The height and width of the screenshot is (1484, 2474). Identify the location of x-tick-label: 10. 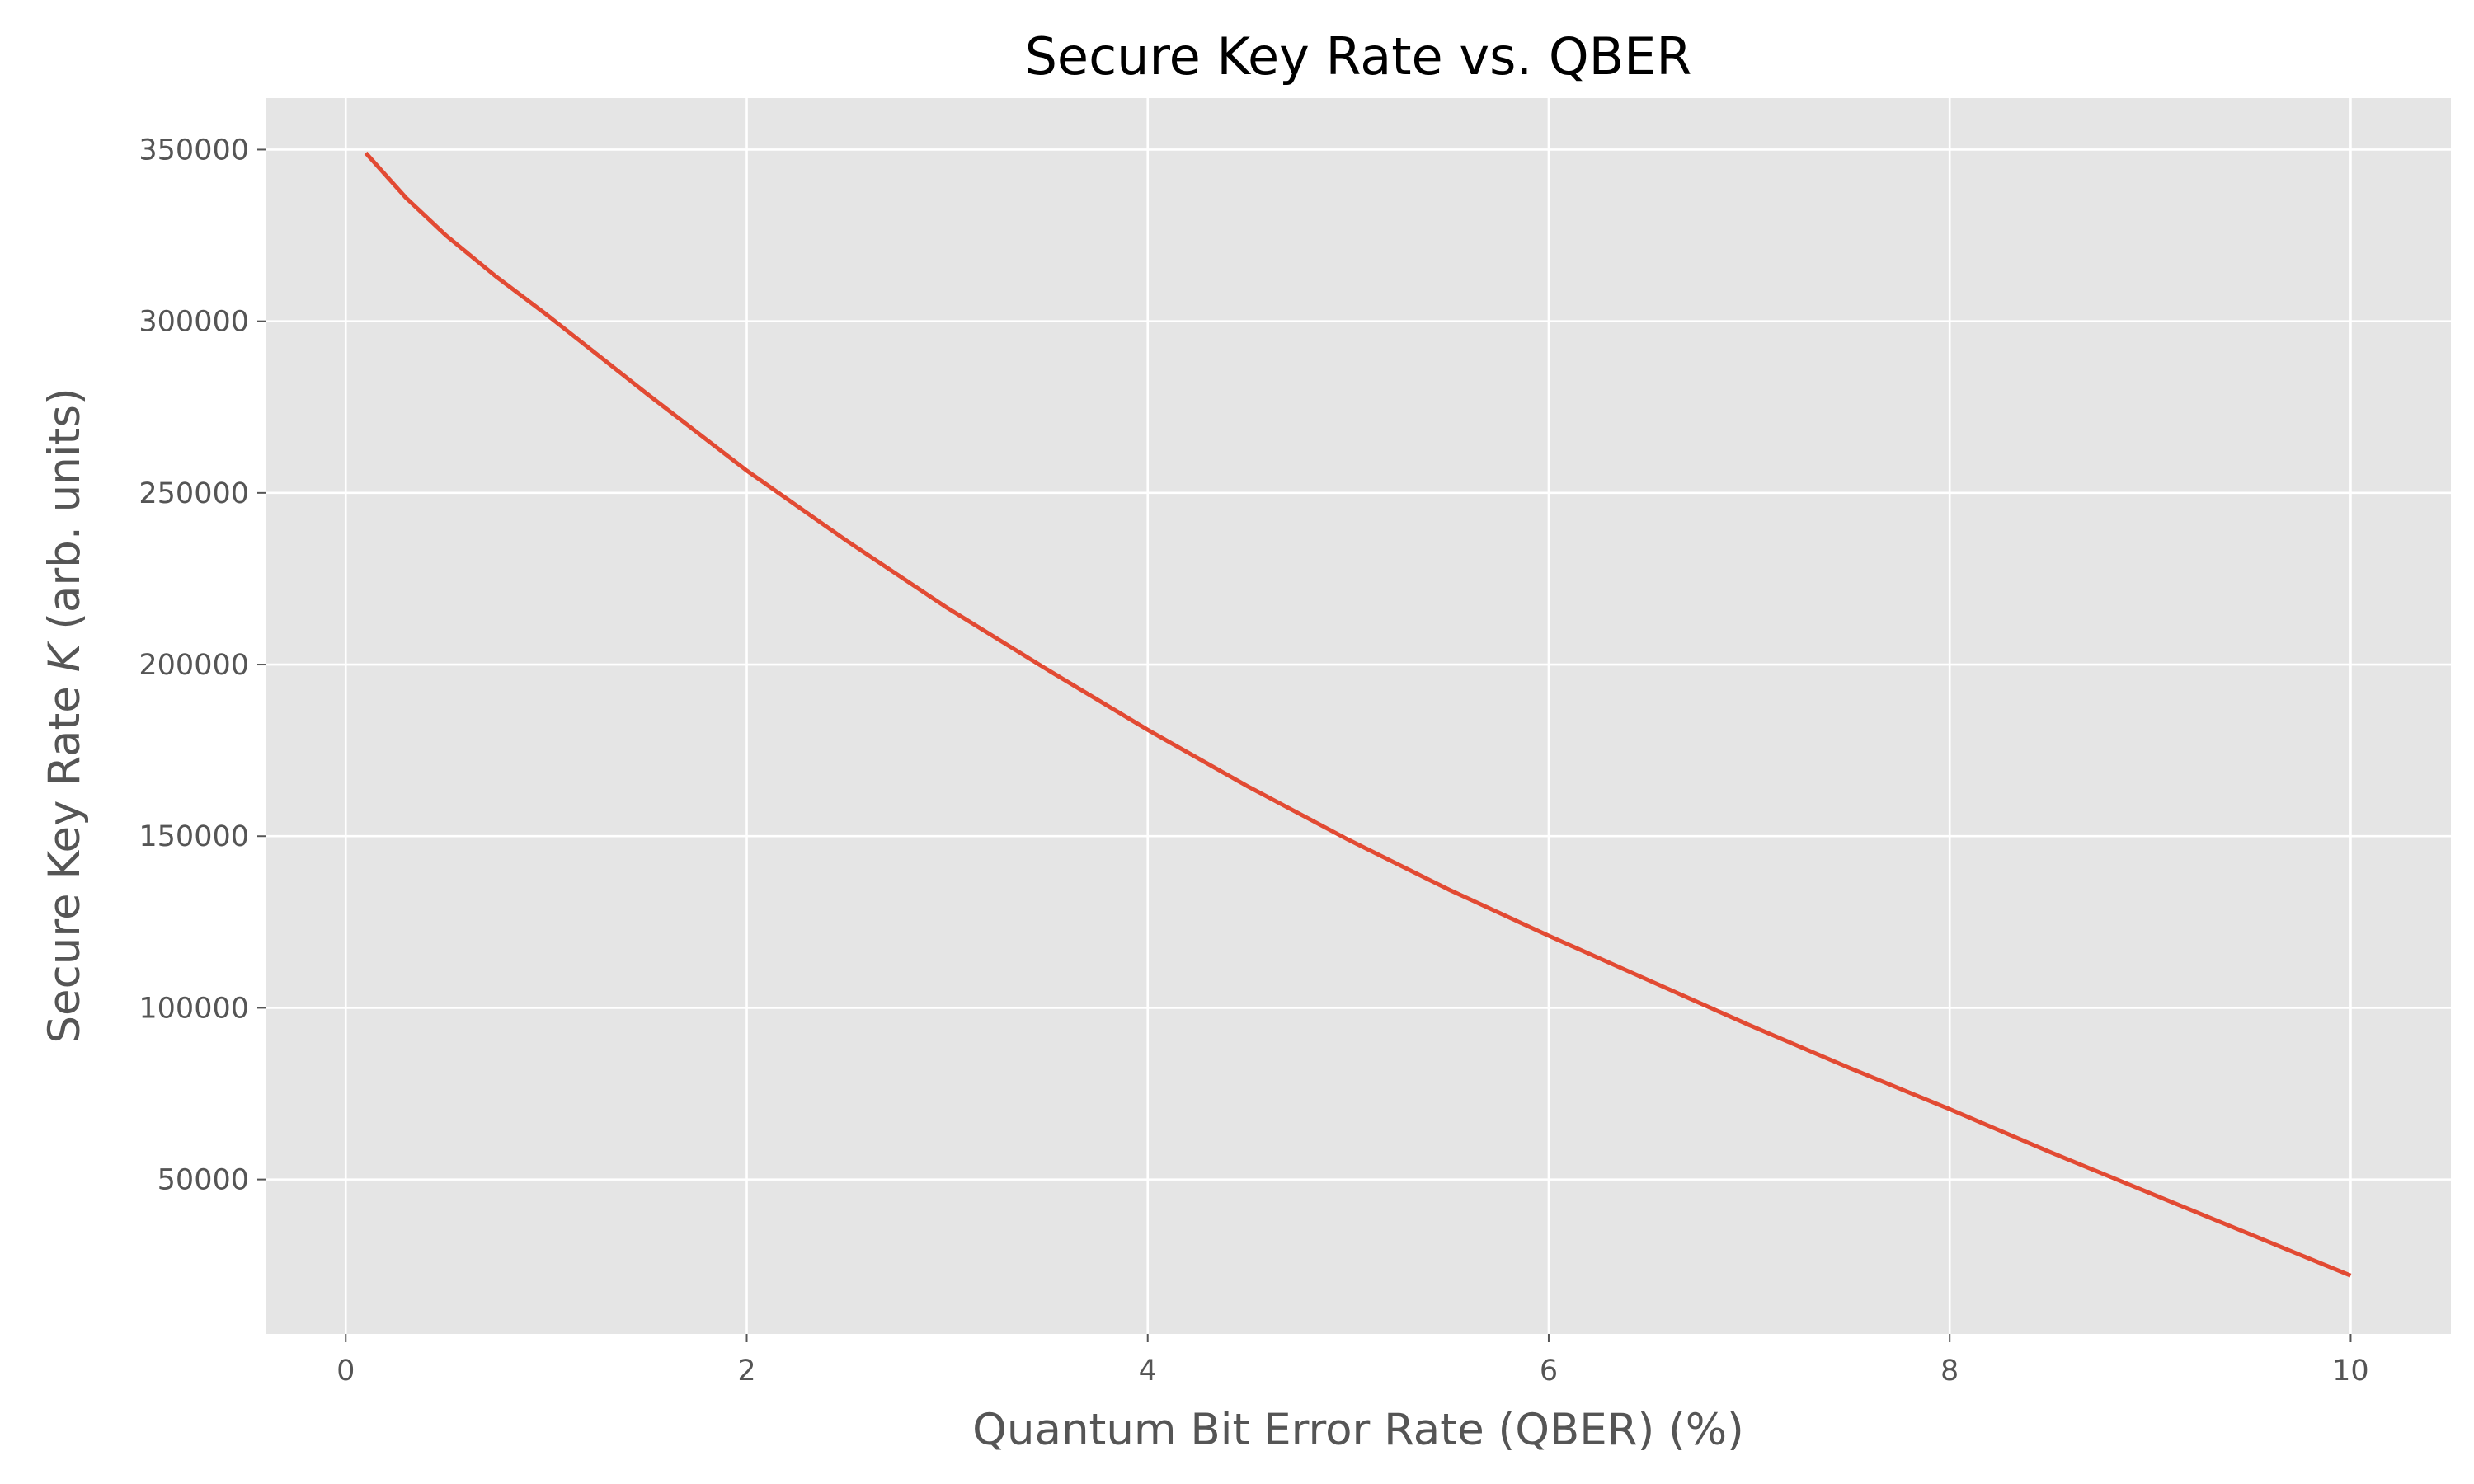
(2350, 1371).